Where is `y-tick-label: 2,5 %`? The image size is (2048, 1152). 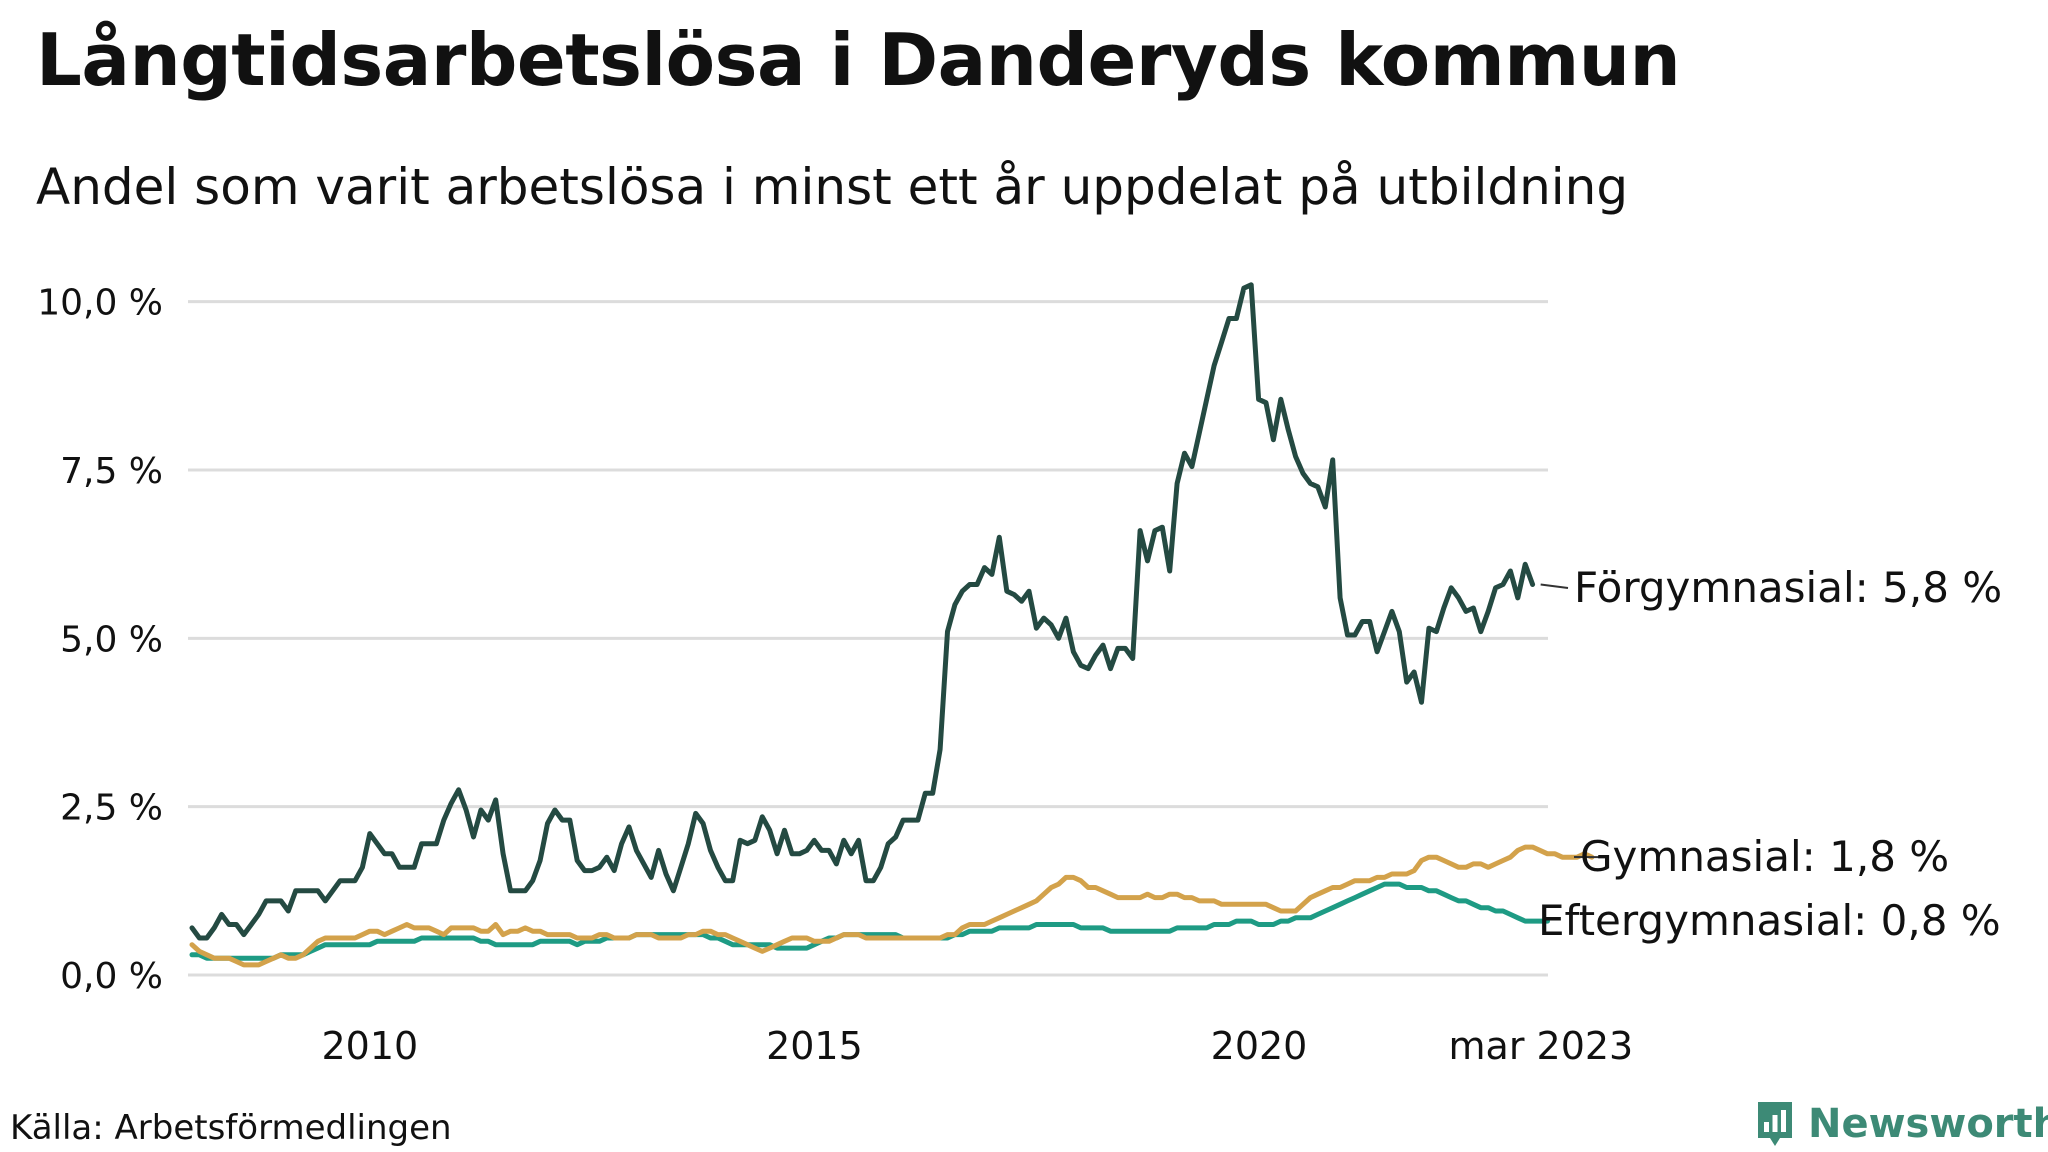 y-tick-label: 2,5 % is located at coordinates (111, 808).